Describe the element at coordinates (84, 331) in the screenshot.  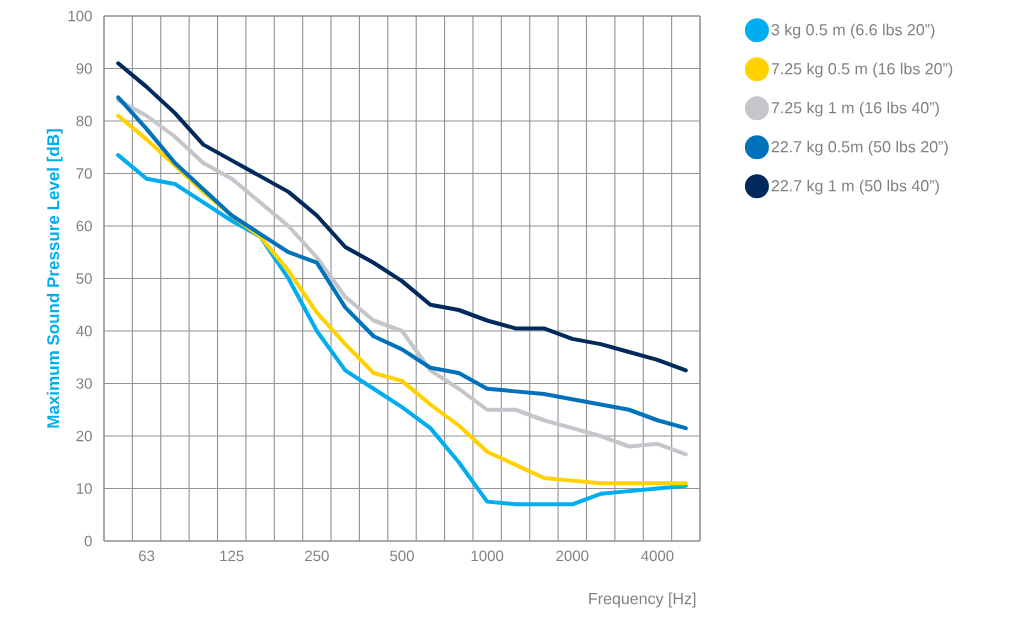
I see `y-tick-label: 40` at that location.